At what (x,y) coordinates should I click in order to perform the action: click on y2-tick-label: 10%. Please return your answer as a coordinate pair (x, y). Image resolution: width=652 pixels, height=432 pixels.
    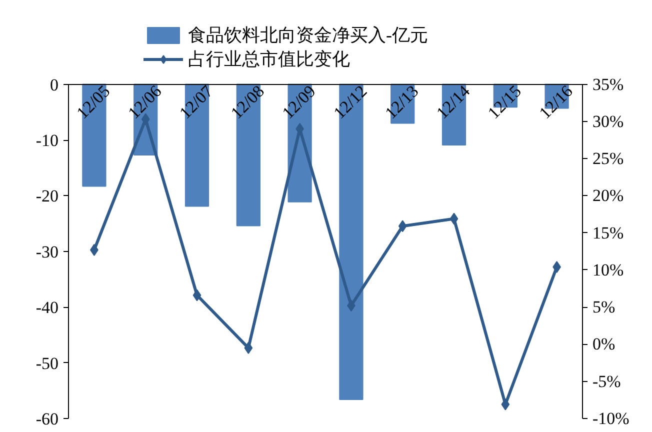
    Looking at the image, I should click on (608, 270).